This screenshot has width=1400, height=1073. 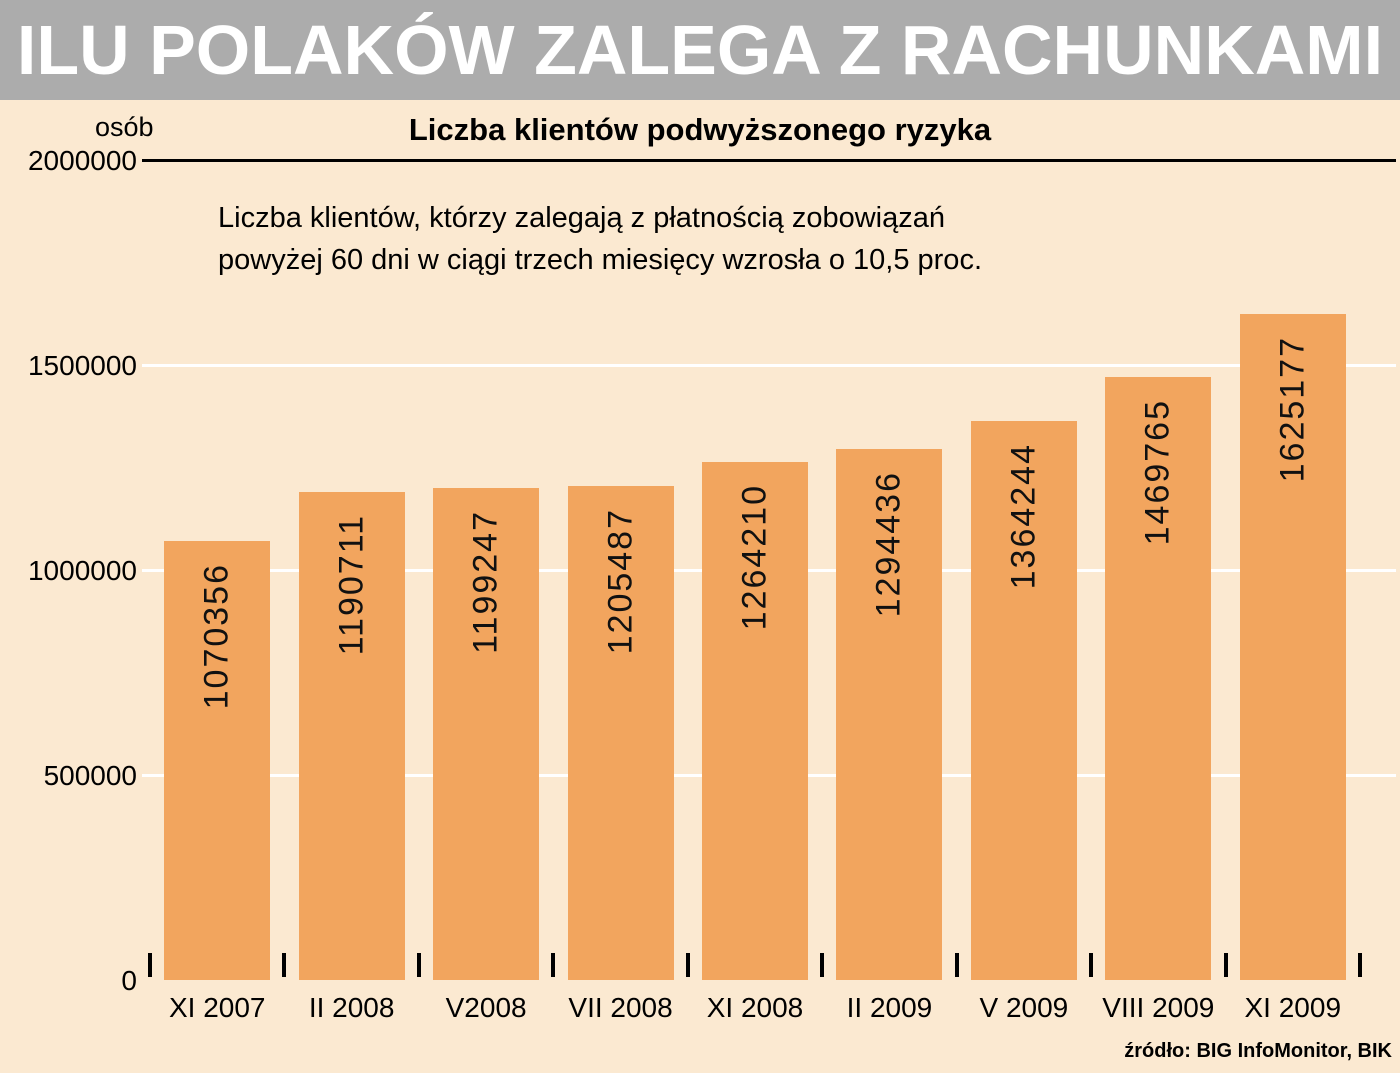 I want to click on bar-value-label: 1199247, so click(x=485, y=582).